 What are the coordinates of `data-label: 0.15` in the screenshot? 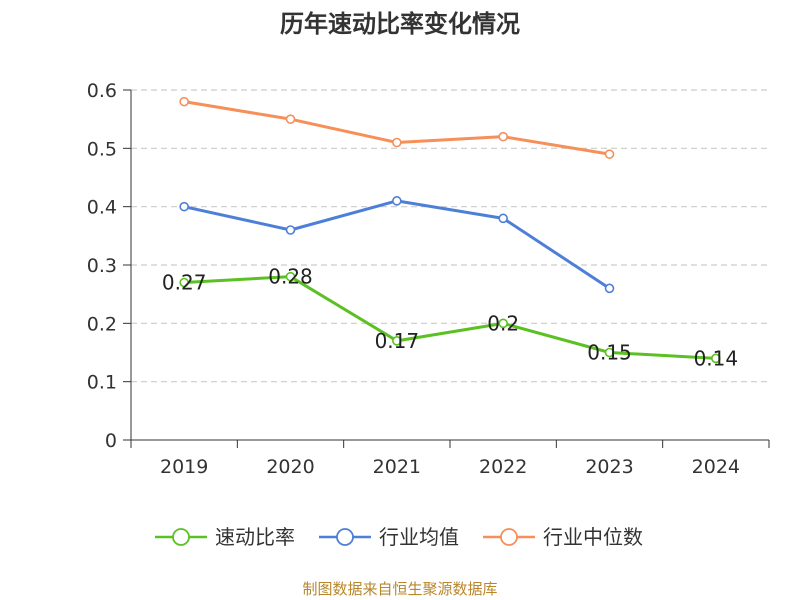 It's located at (609, 353).